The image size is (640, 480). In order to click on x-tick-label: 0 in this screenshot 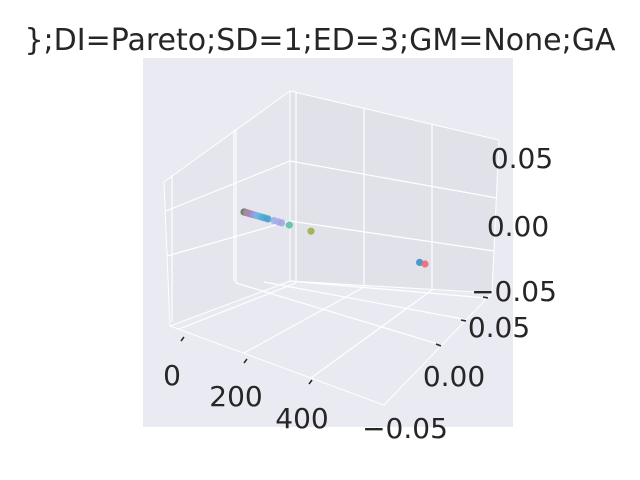, I will do `click(172, 375)`.